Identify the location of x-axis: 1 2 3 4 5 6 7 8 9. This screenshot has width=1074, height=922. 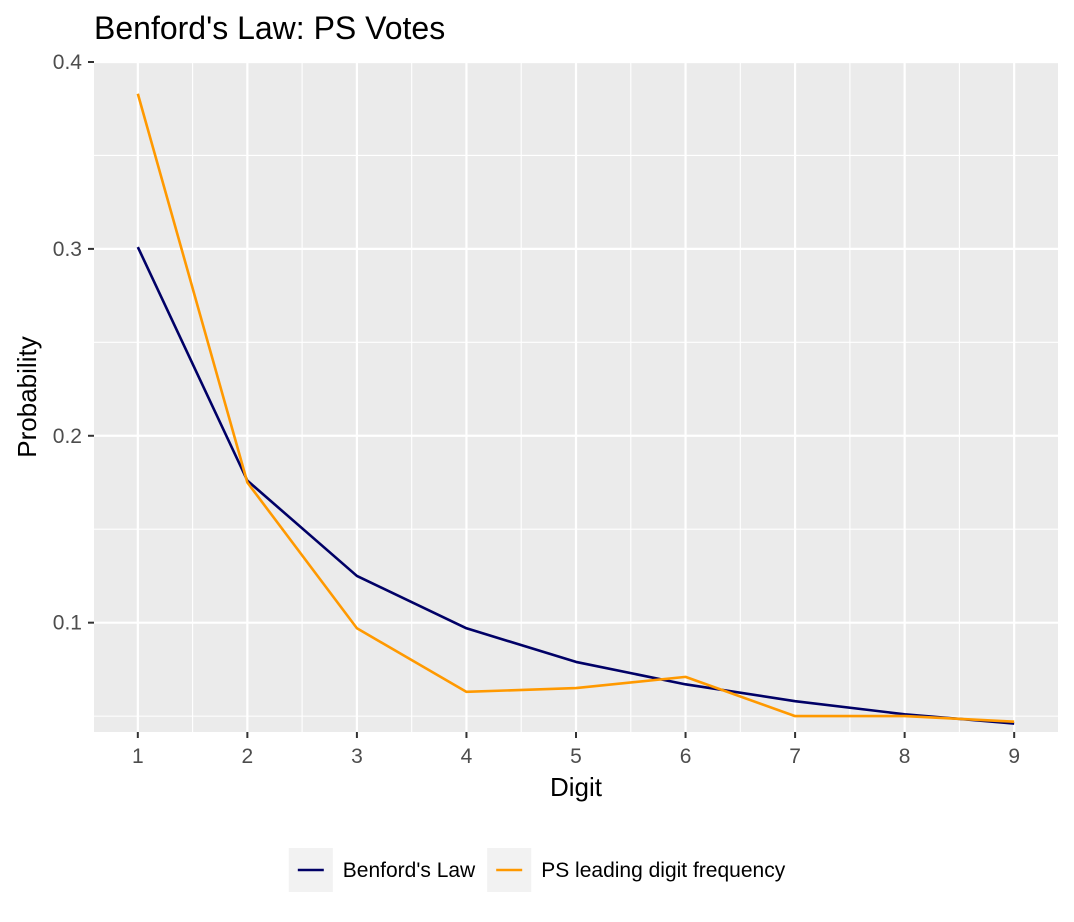
(576, 750).